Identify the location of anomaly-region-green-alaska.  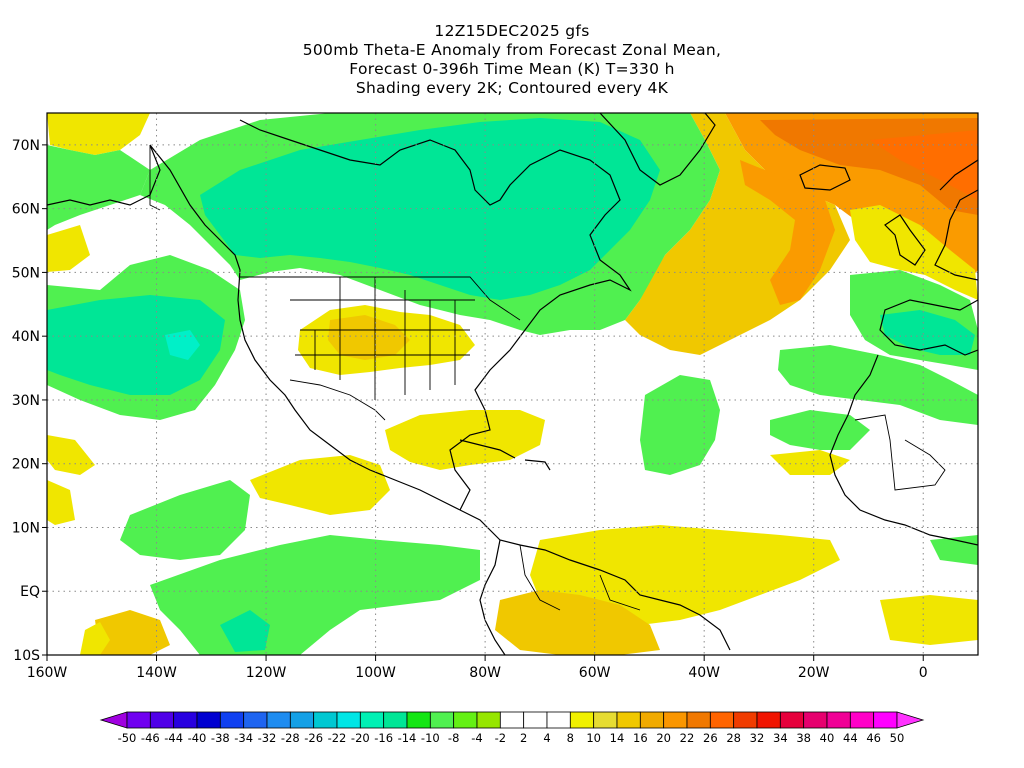
(98, 187).